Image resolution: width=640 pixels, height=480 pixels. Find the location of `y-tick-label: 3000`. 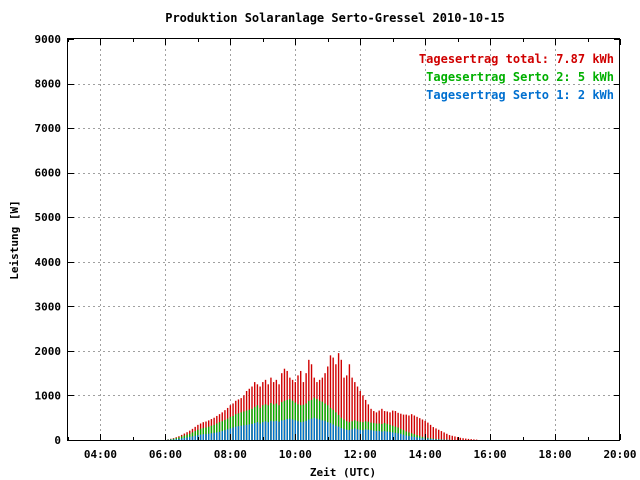

y-tick-label: 3000 is located at coordinates (48, 306).